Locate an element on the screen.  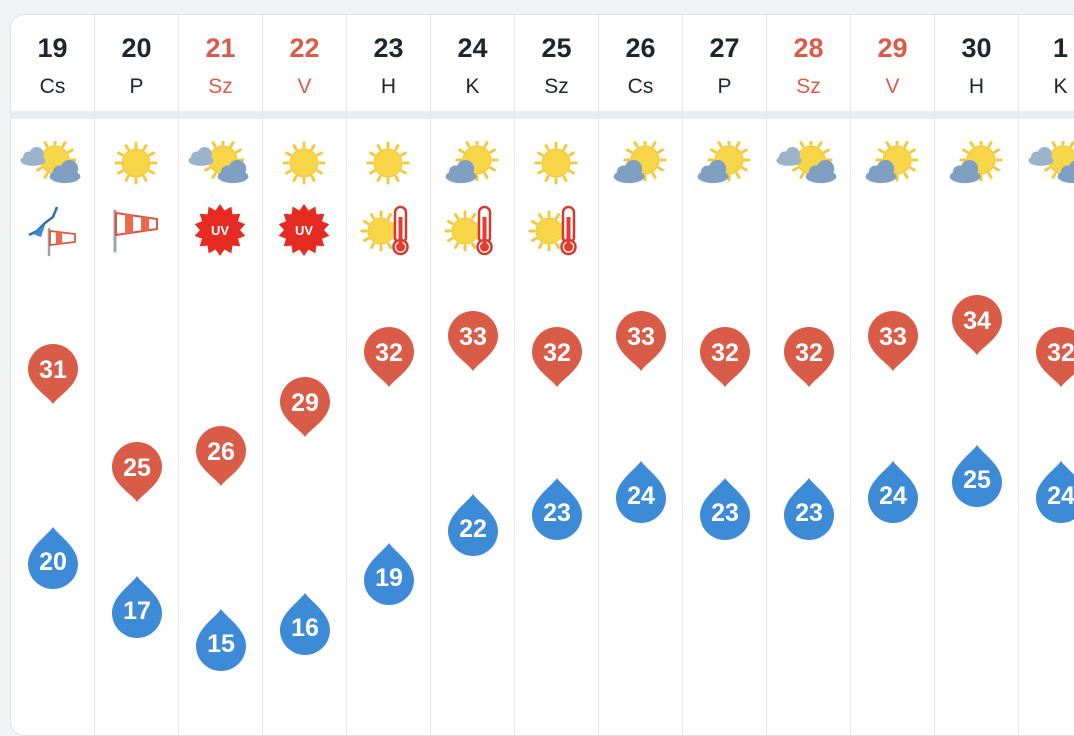
max-temp-pin: 26 is located at coordinates (221, 457).